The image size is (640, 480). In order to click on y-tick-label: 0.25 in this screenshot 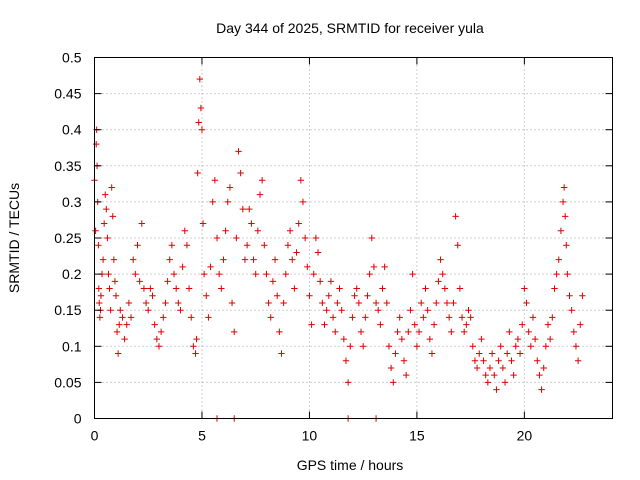, I will do `click(67, 238)`.